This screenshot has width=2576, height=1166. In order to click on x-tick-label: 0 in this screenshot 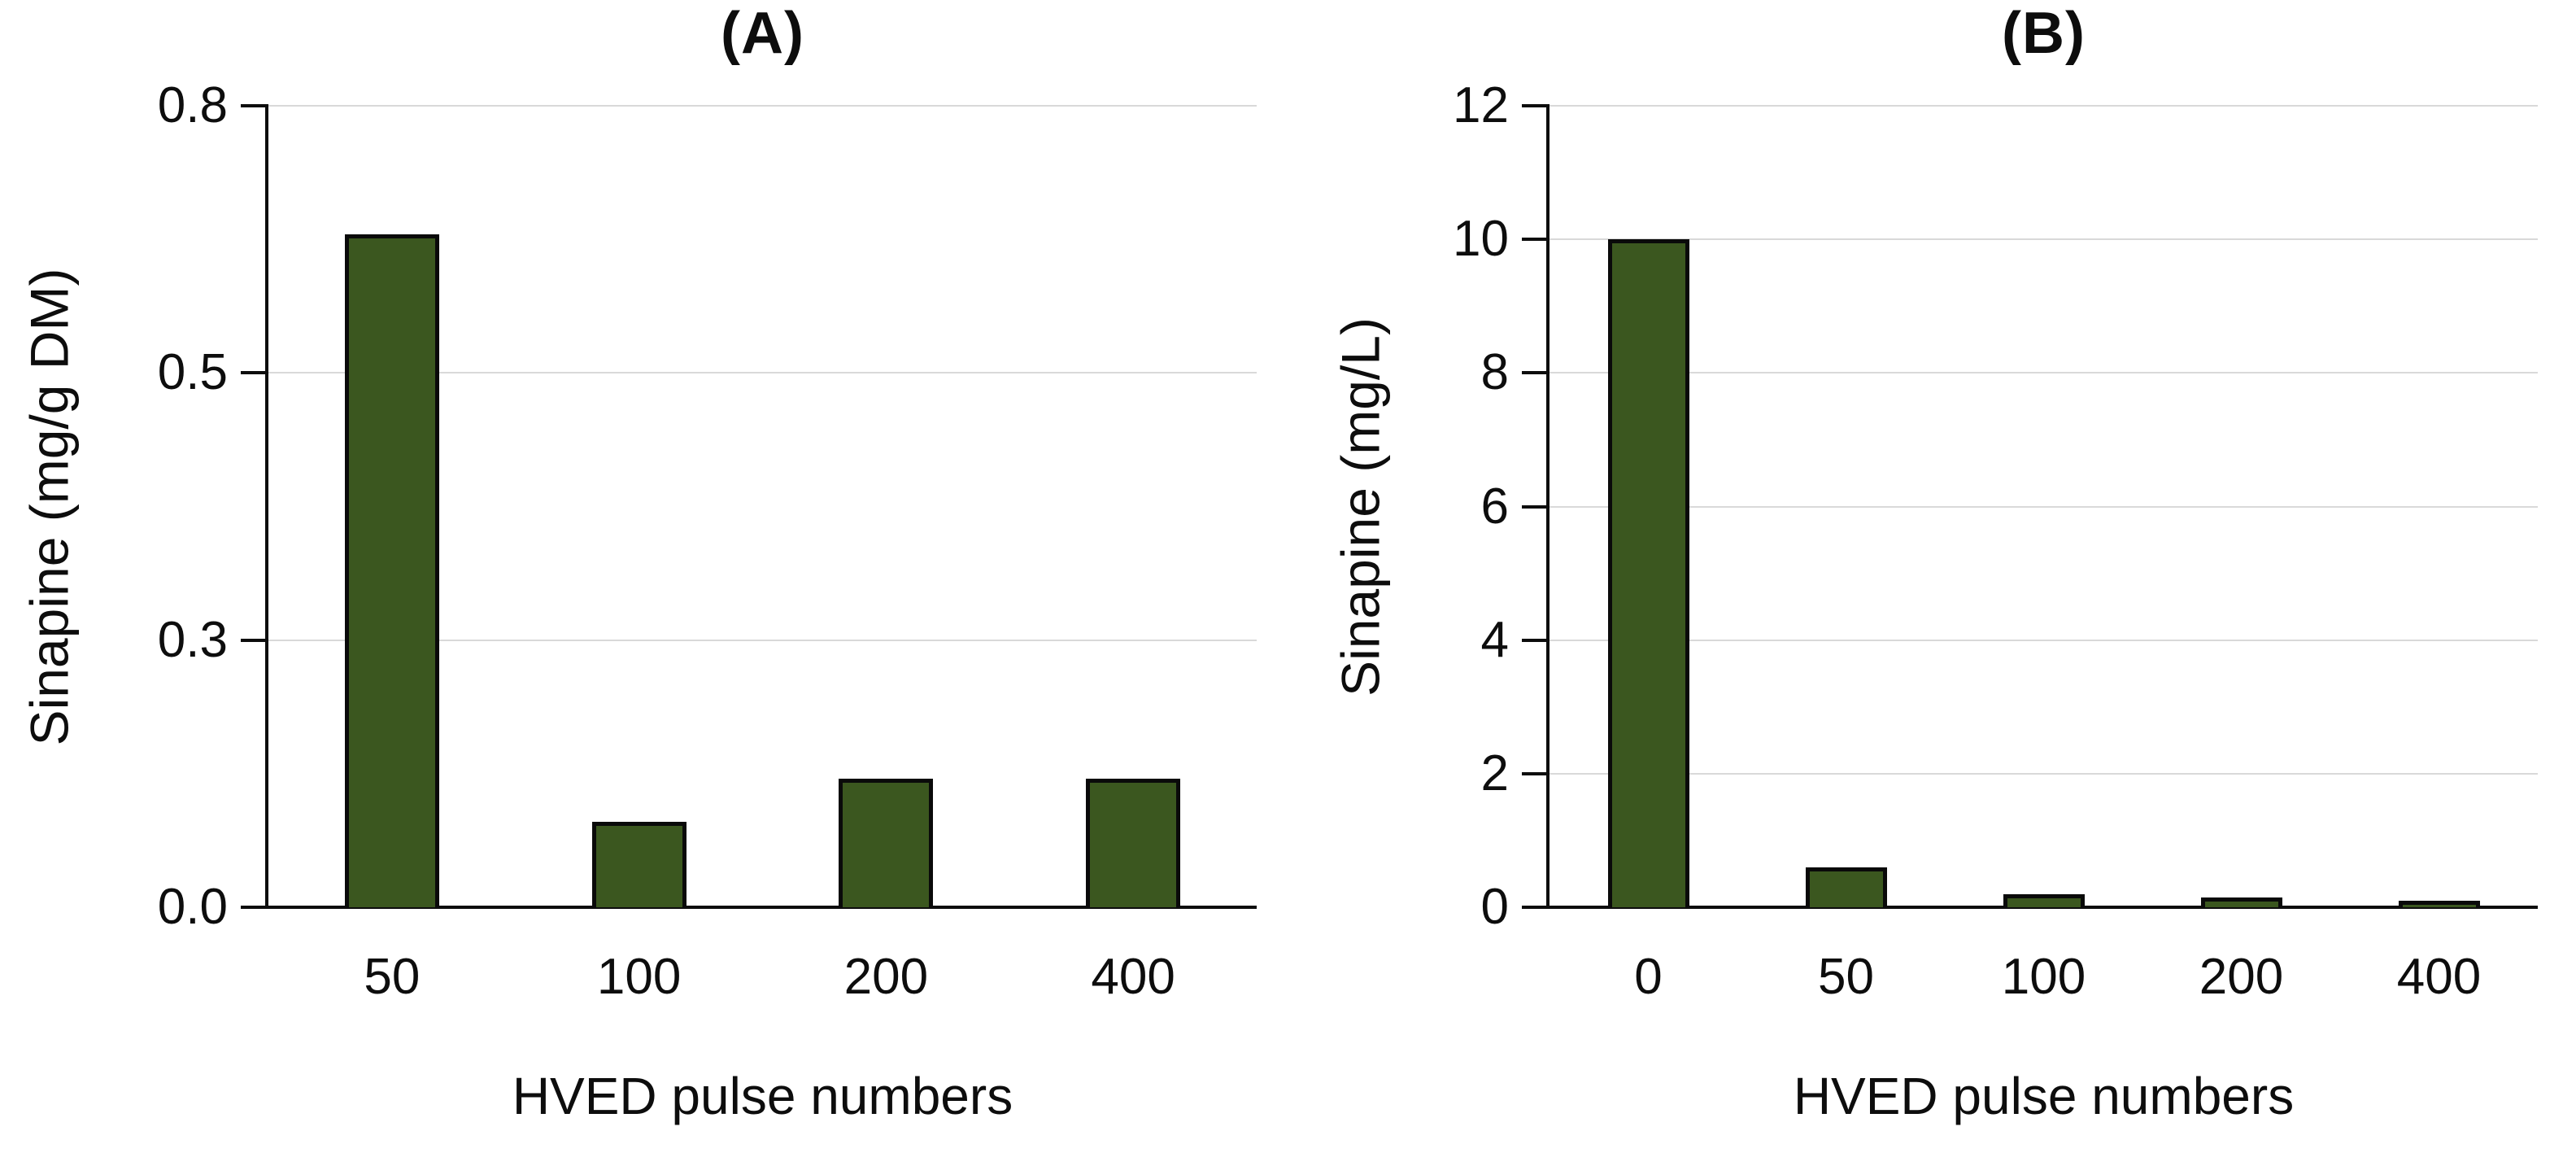, I will do `click(1648, 977)`.